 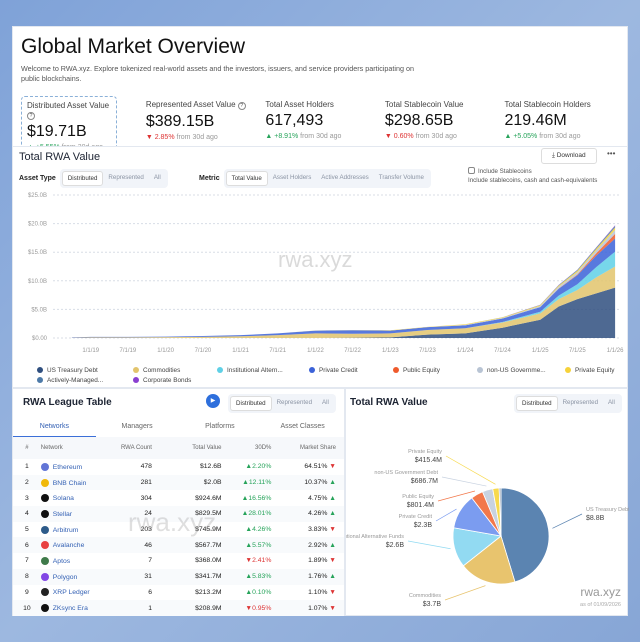 I want to click on slice-value: $2.3B, so click(x=423, y=525).